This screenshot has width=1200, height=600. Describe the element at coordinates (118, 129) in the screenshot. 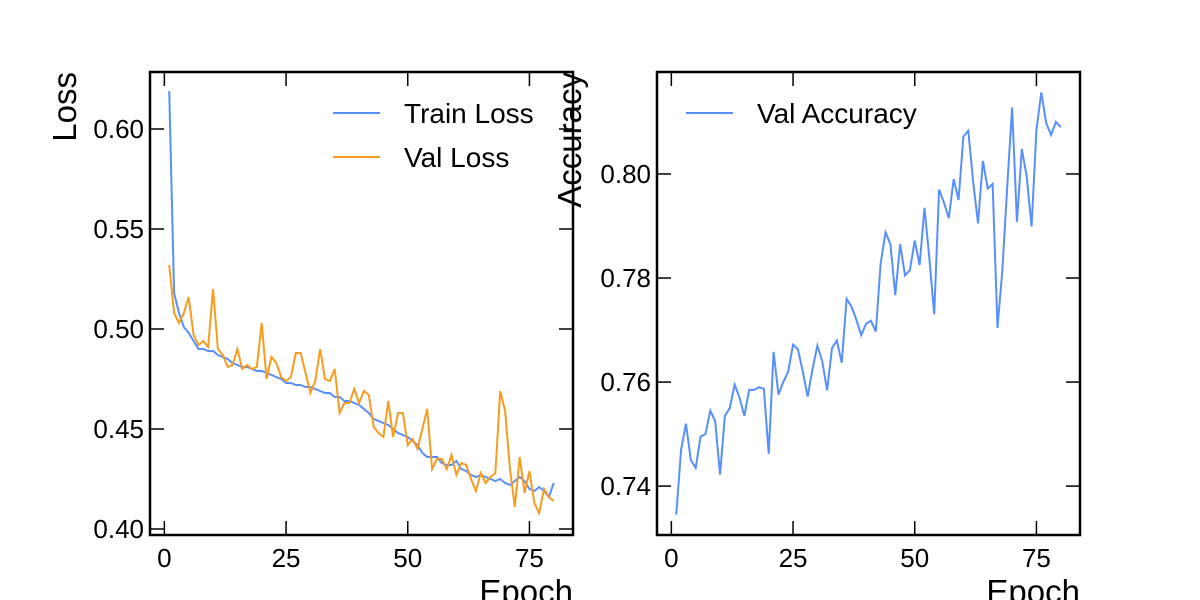

I see `y-tick-label: 0.60` at that location.